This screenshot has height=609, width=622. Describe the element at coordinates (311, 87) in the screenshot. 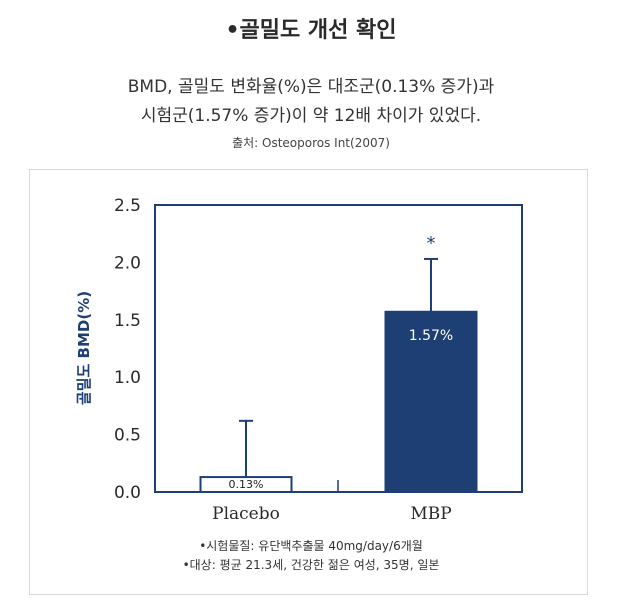

I see `description-line-1: BMD, 골밀도 변화율(%)은 대조군(0.13% 증가)과` at that location.